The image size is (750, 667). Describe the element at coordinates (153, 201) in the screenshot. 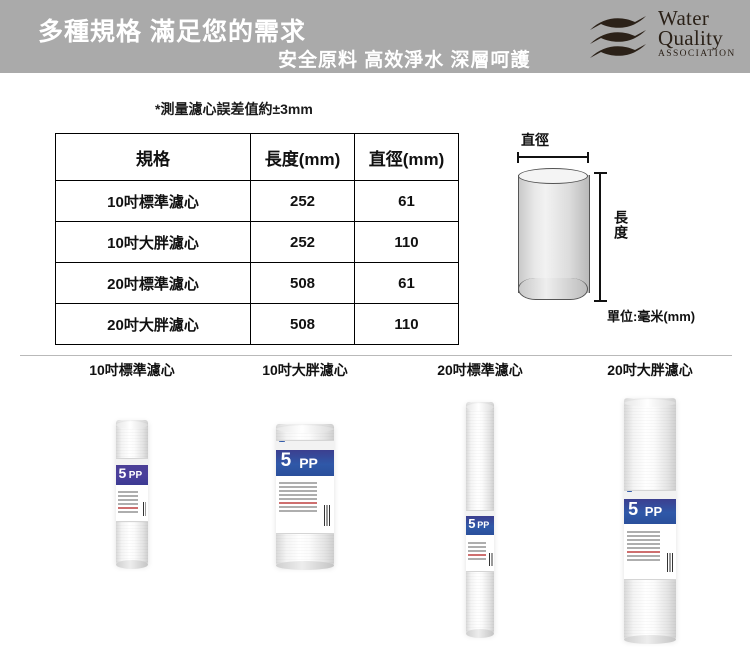

I see `cell-spec: 10吋標準濾心` at that location.